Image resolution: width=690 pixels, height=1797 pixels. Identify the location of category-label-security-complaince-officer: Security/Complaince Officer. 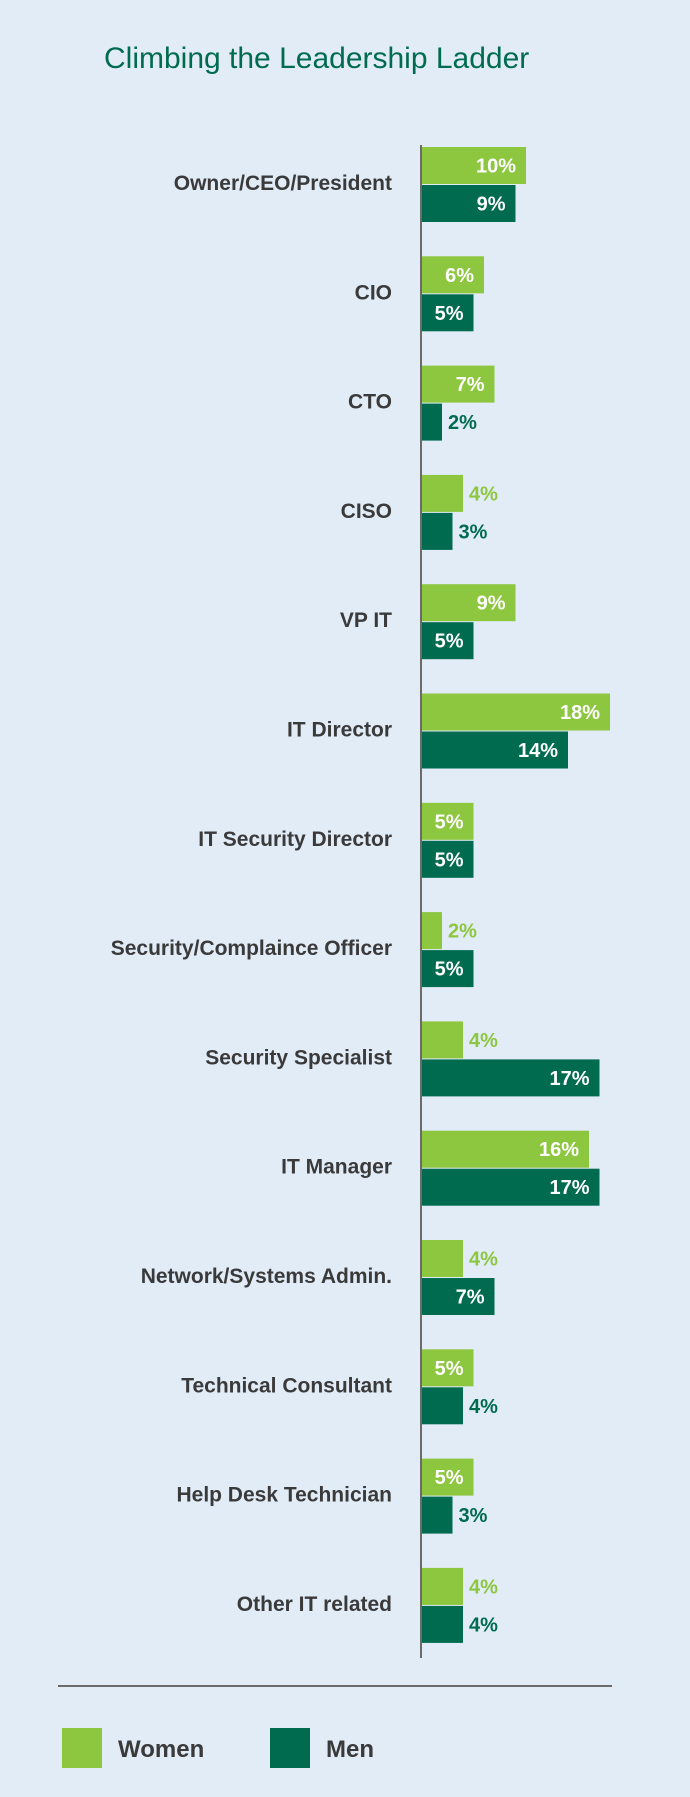
(251, 948).